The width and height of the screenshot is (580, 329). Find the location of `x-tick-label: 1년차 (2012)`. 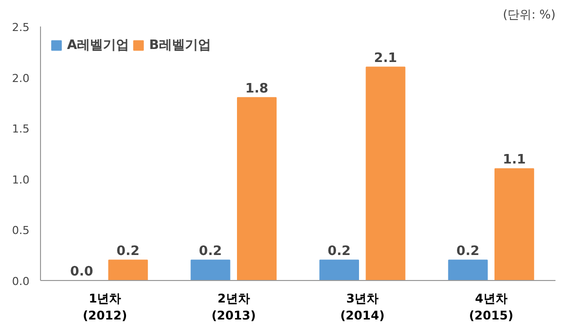

x-tick-label: 1년차 (2012) is located at coordinates (105, 307).